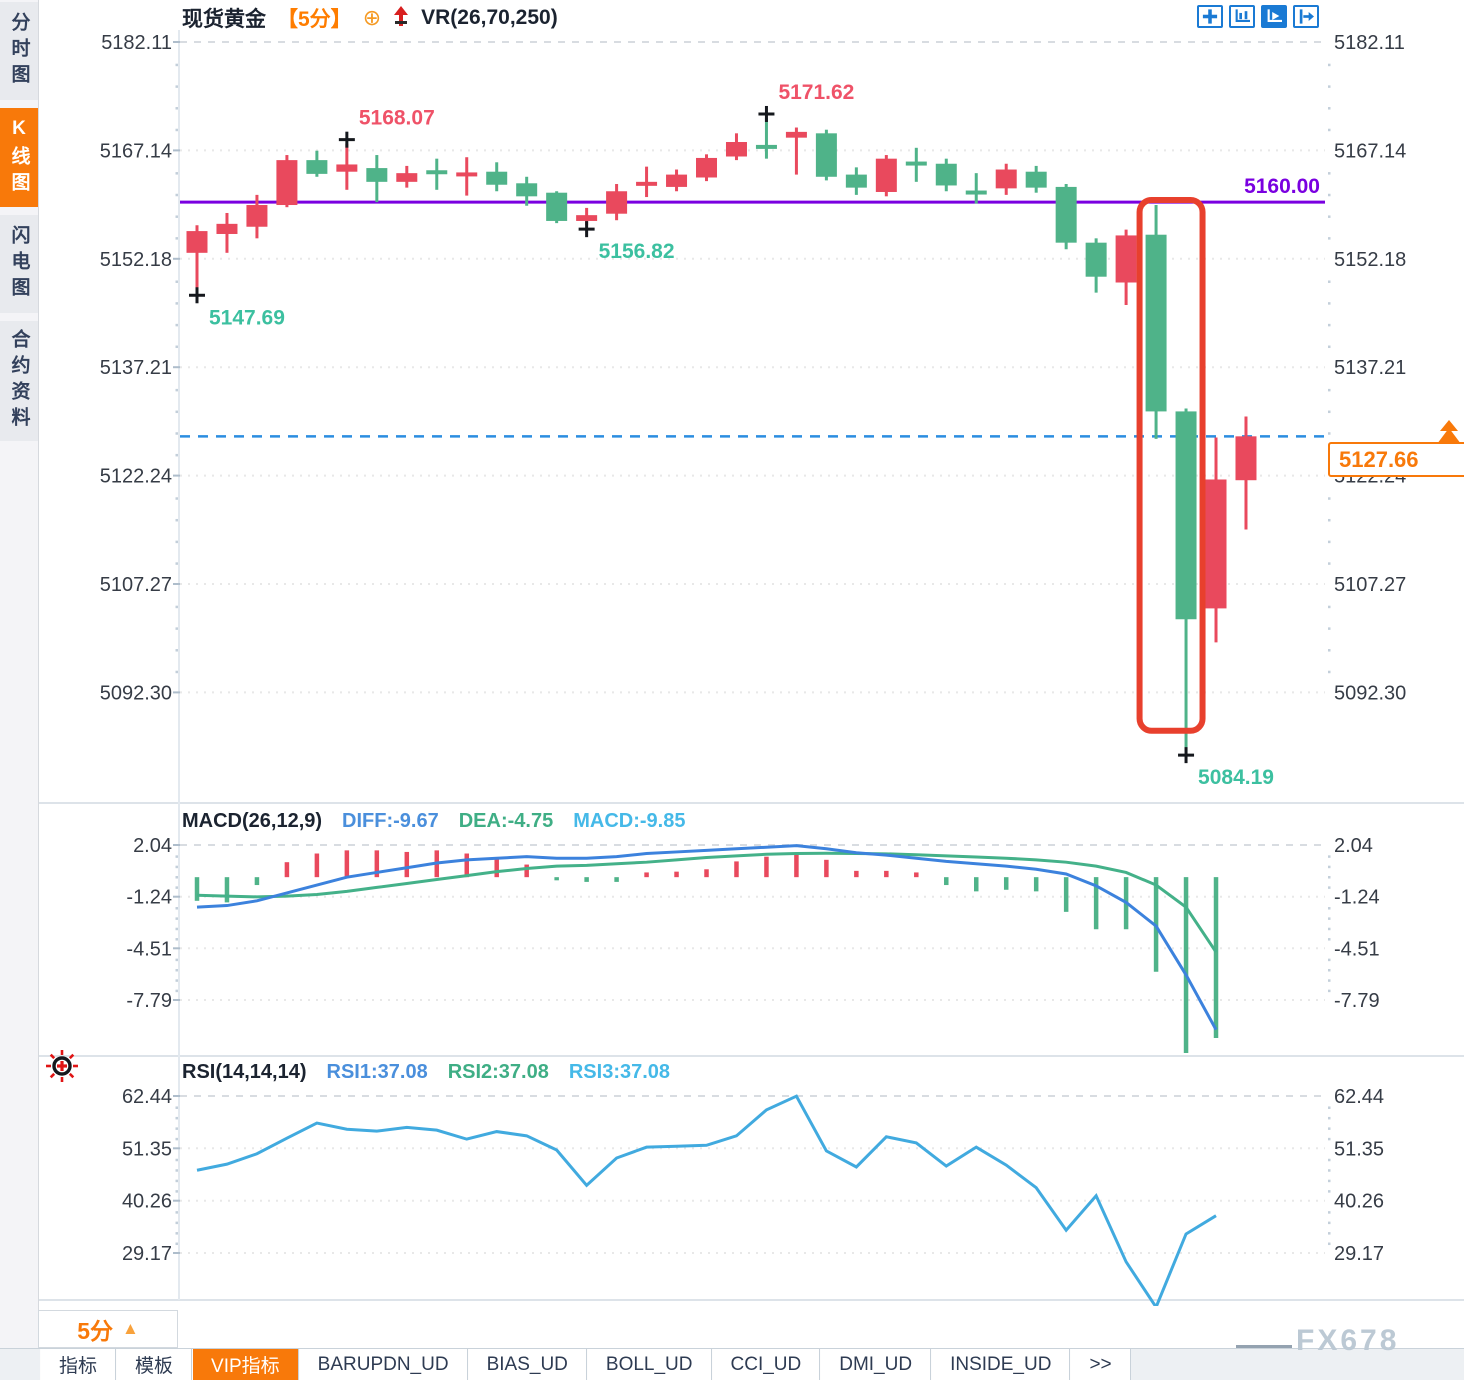 Image resolution: width=1464 pixels, height=1380 pixels. I want to click on period-quick-switch: 5分 ▲, so click(108, 1329).